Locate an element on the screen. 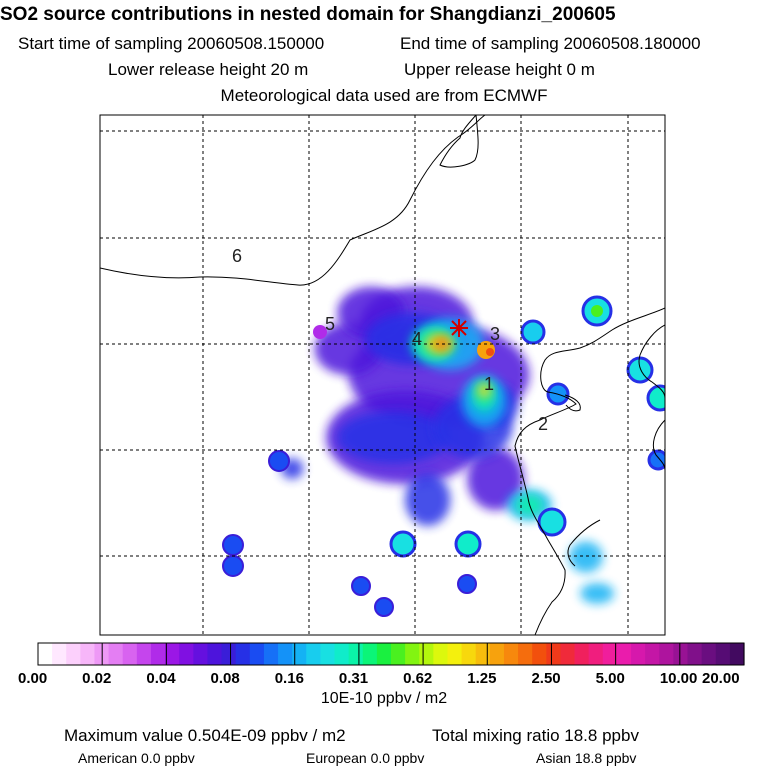 This screenshot has width=768, height=768. coastline-bohai is located at coordinates (589, 471).